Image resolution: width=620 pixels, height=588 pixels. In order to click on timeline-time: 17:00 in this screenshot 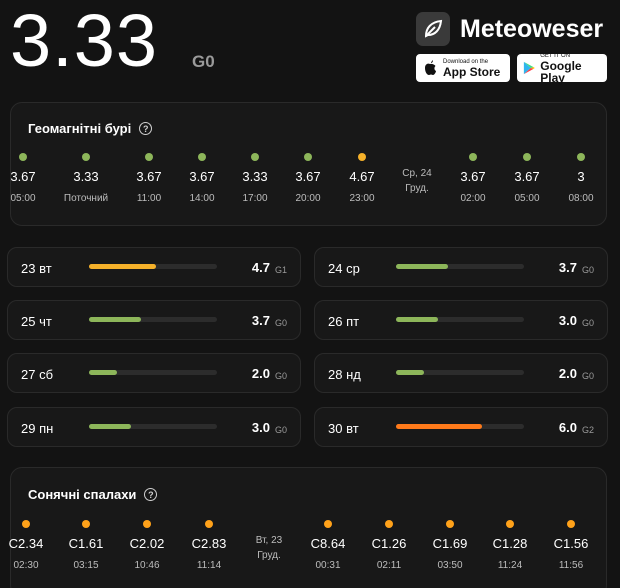, I will do `click(255, 198)`.